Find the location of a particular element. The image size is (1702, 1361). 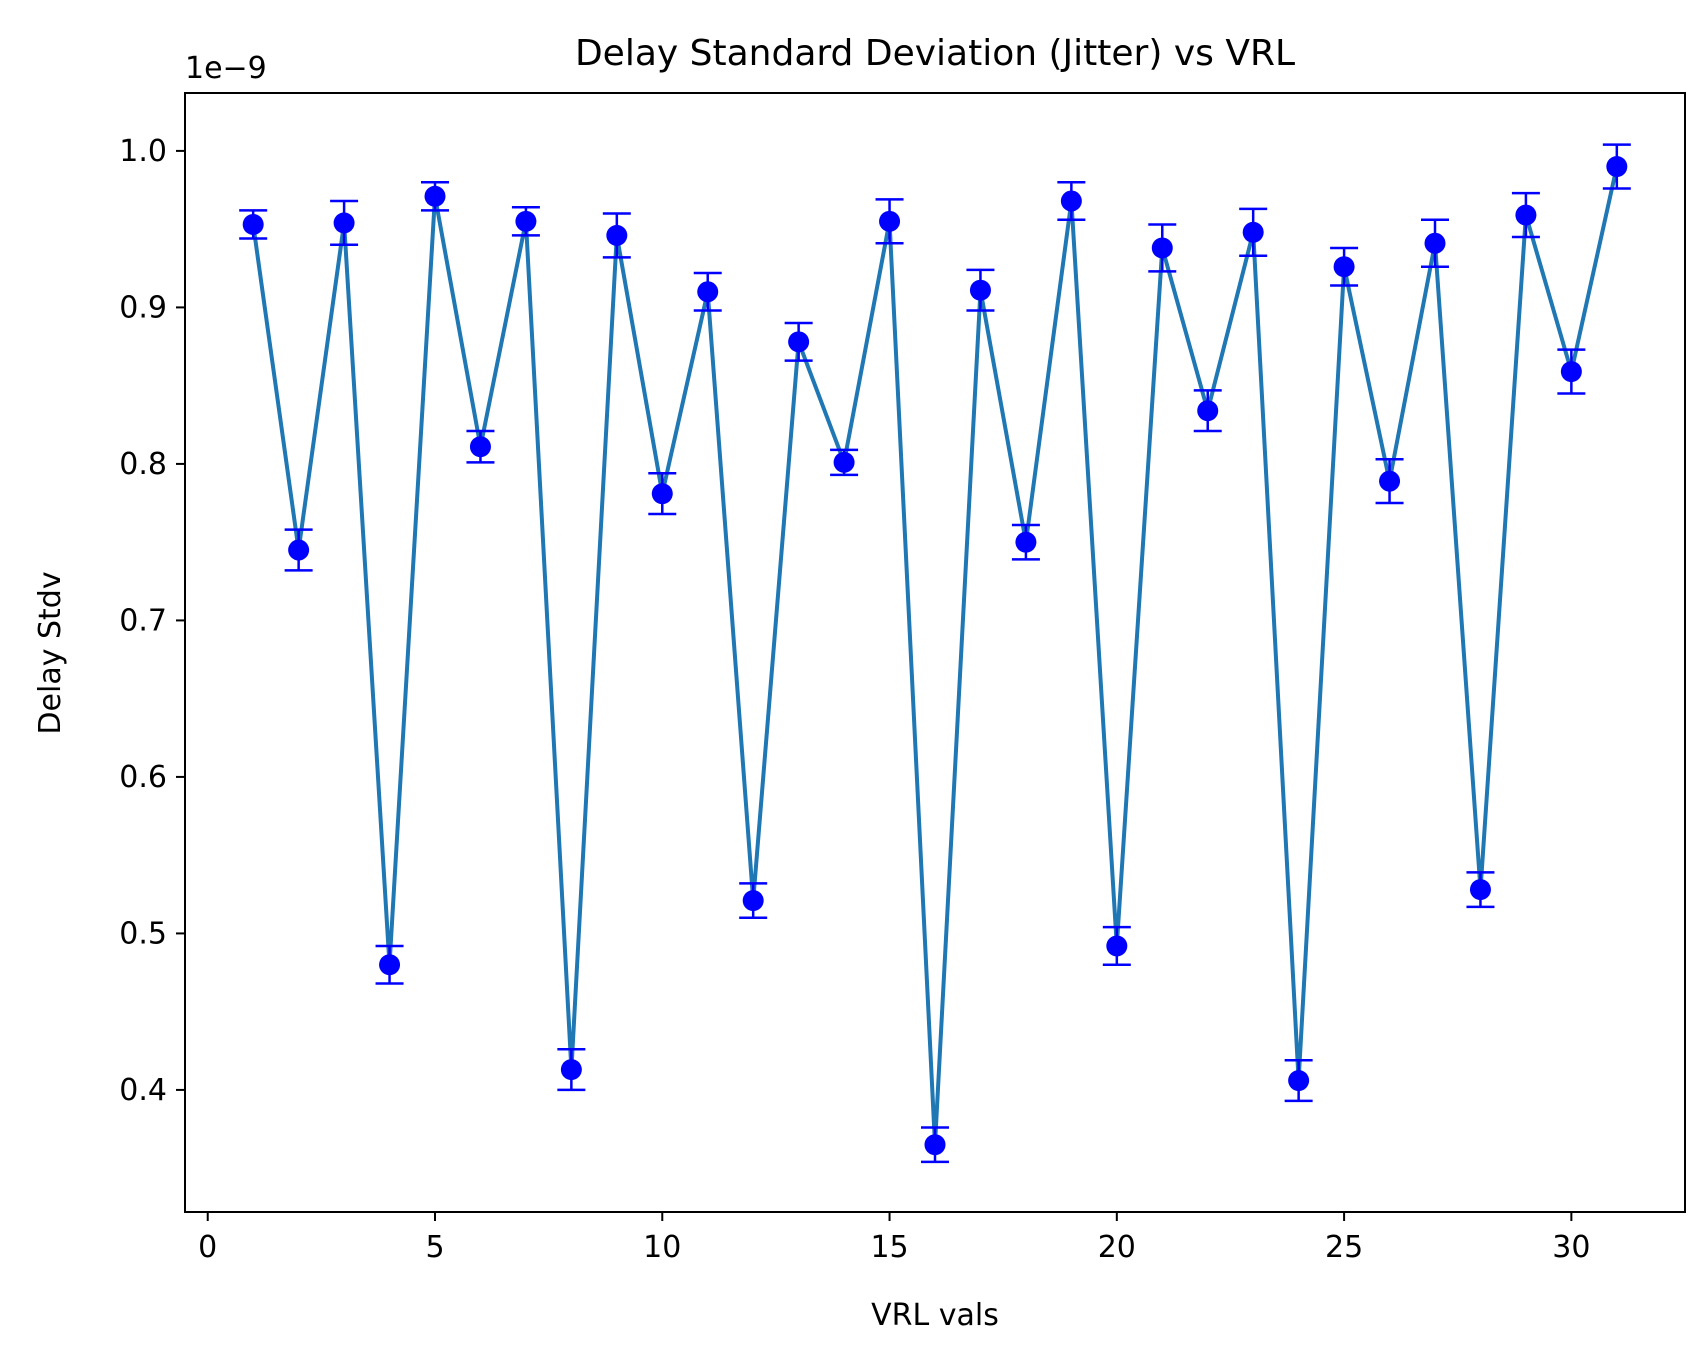

x-tick-label: 15 is located at coordinates (889, 1247).